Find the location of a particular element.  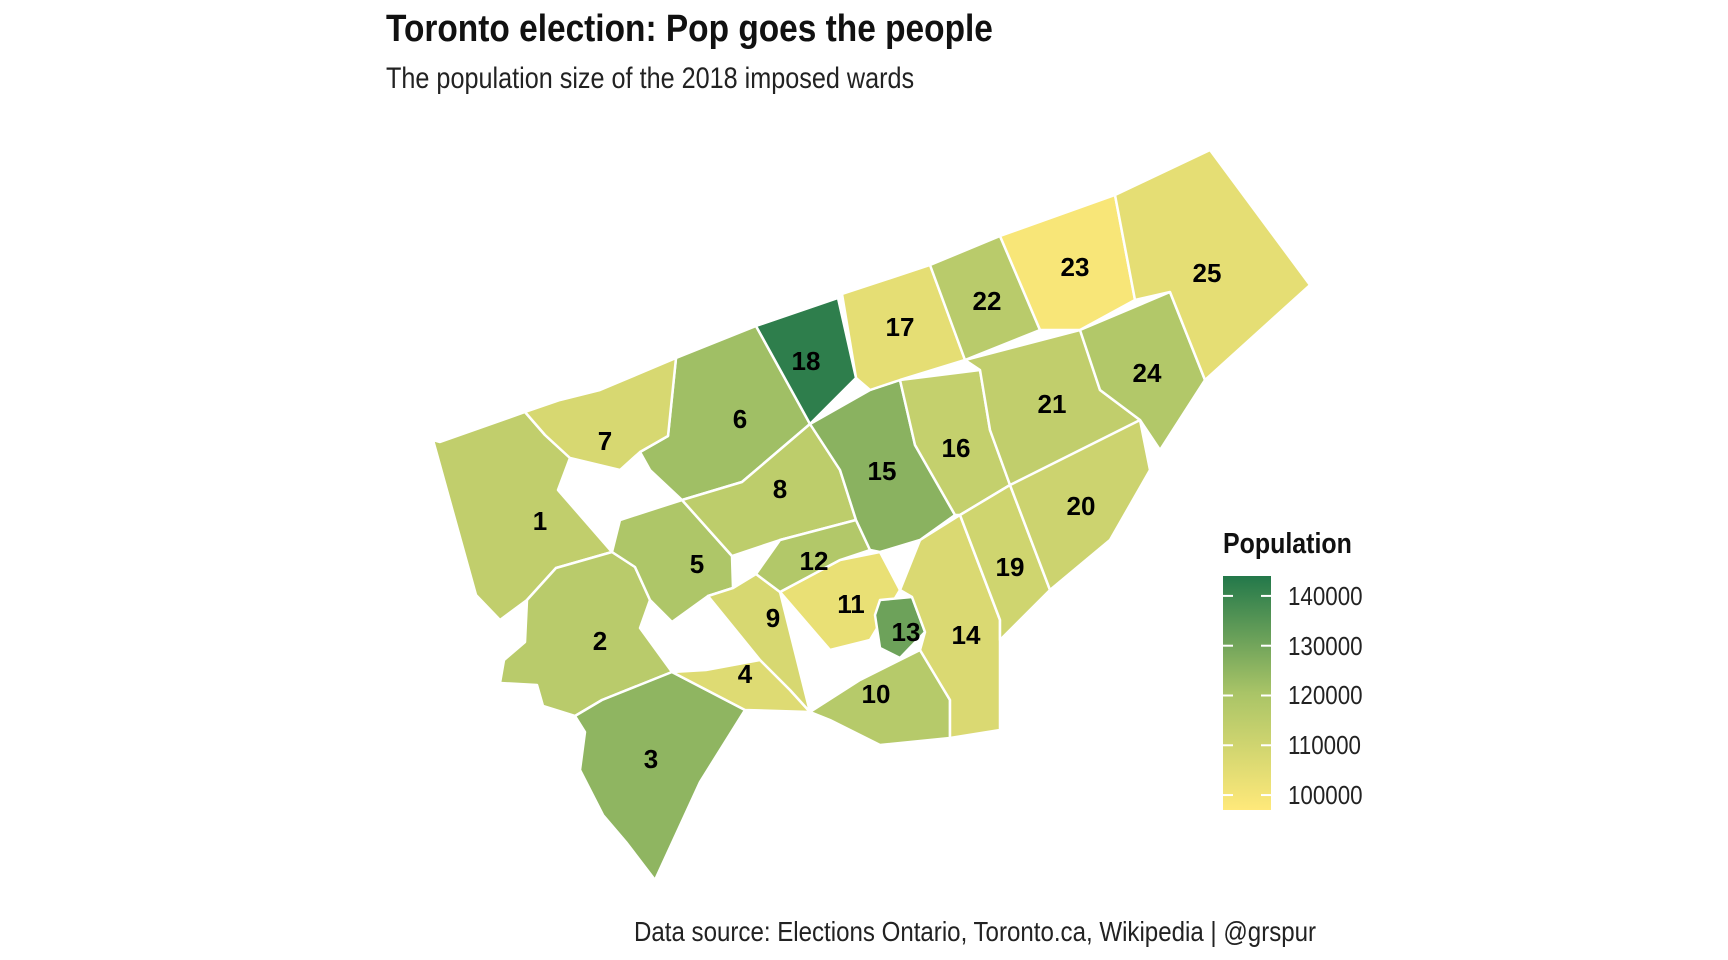

ward-18-label: 18 is located at coordinates (806, 361).